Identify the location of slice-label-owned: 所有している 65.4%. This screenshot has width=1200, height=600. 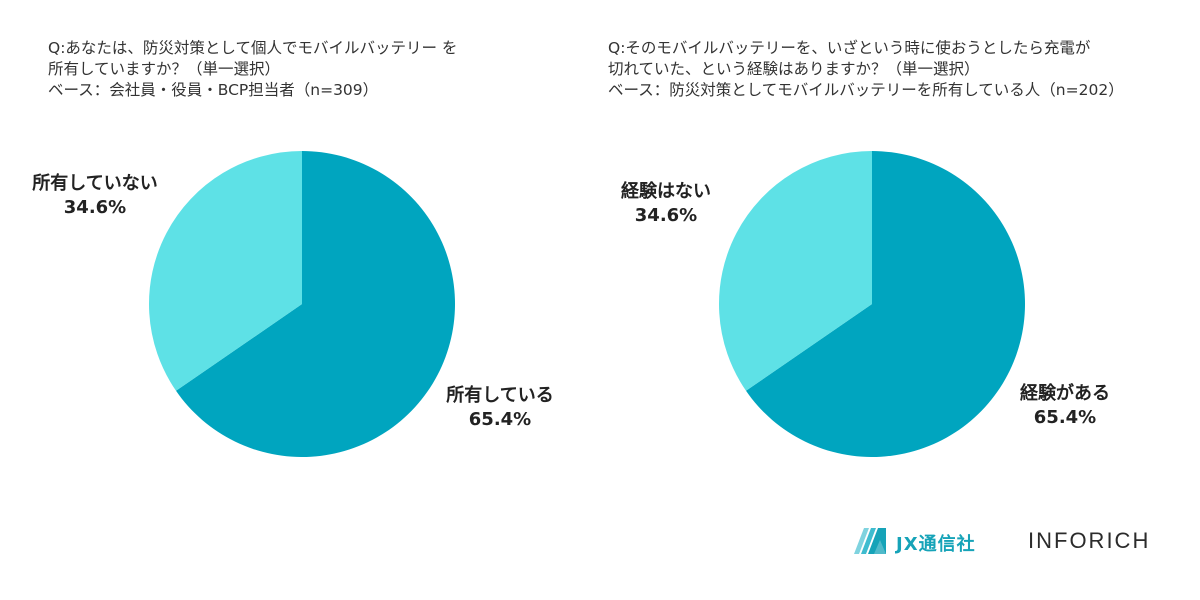
(500, 408).